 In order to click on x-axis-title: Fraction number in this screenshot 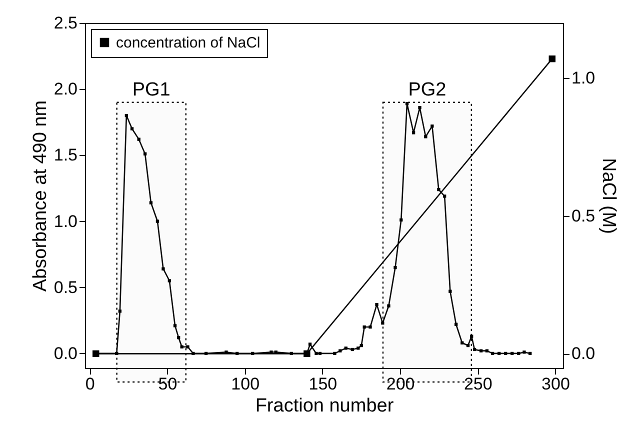, I will do `click(324, 406)`.